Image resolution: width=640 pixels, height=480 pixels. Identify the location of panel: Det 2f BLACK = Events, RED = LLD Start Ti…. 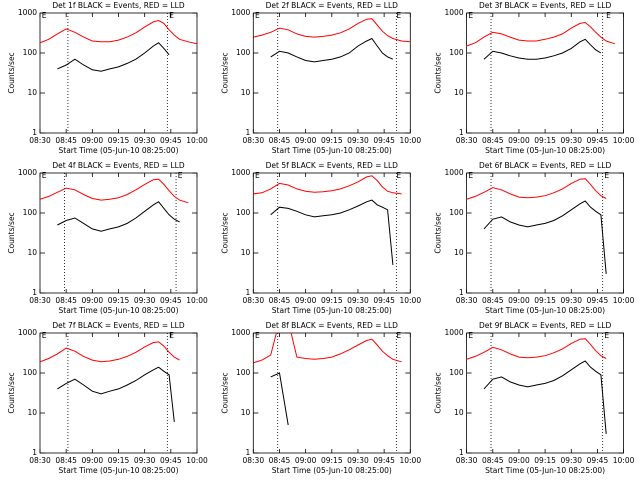
(320, 78).